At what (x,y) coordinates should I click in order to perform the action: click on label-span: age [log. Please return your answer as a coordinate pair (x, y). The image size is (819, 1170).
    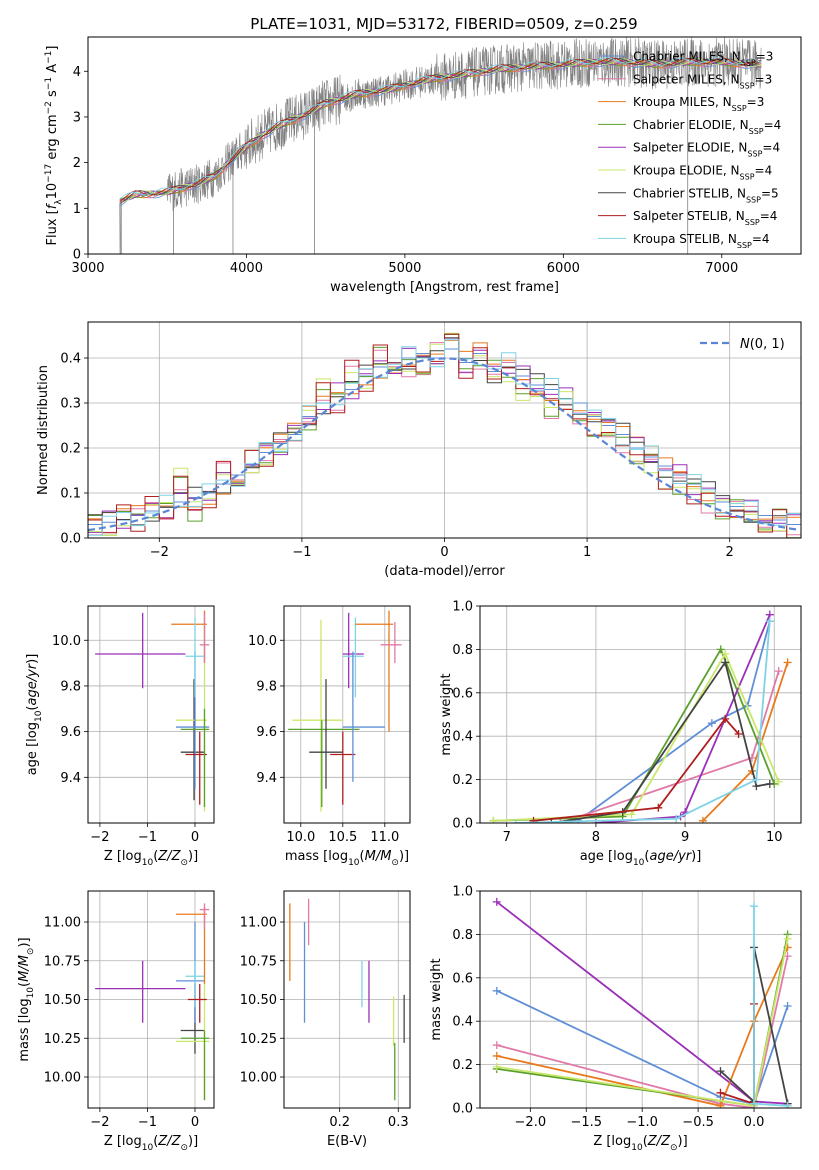
    Looking at the image, I should click on (32, 748).